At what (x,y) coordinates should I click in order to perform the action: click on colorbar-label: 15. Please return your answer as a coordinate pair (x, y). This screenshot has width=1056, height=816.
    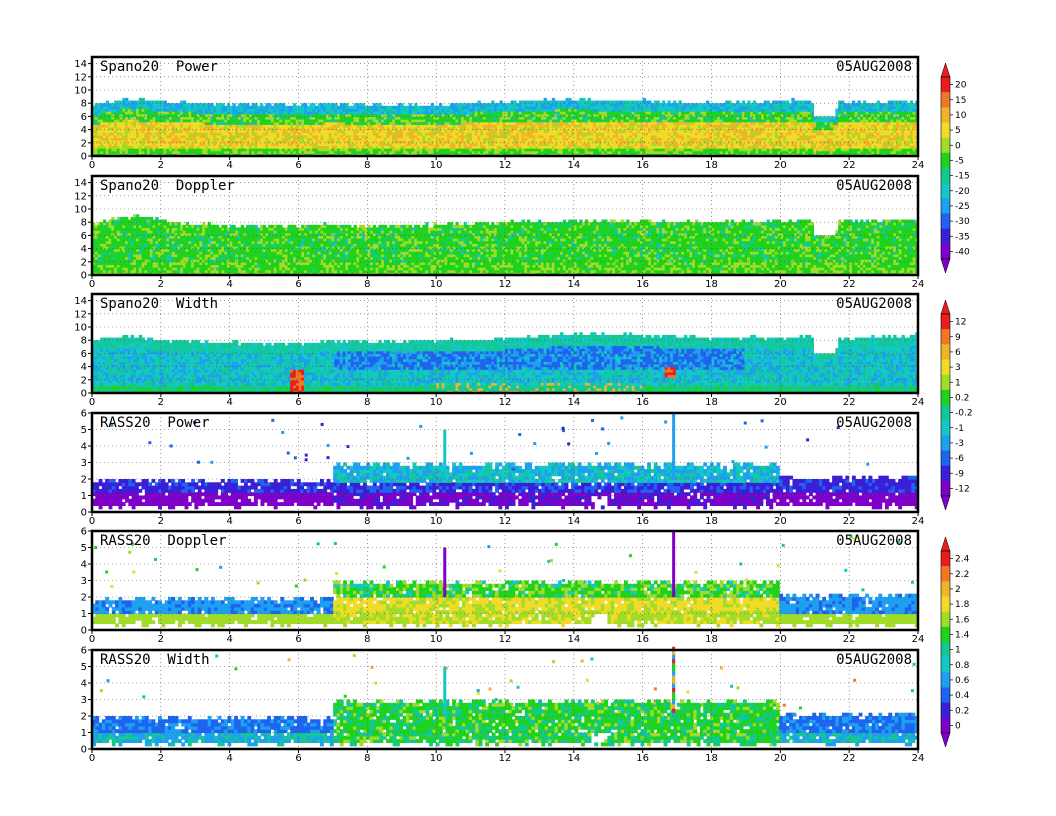
    Looking at the image, I should click on (960, 101).